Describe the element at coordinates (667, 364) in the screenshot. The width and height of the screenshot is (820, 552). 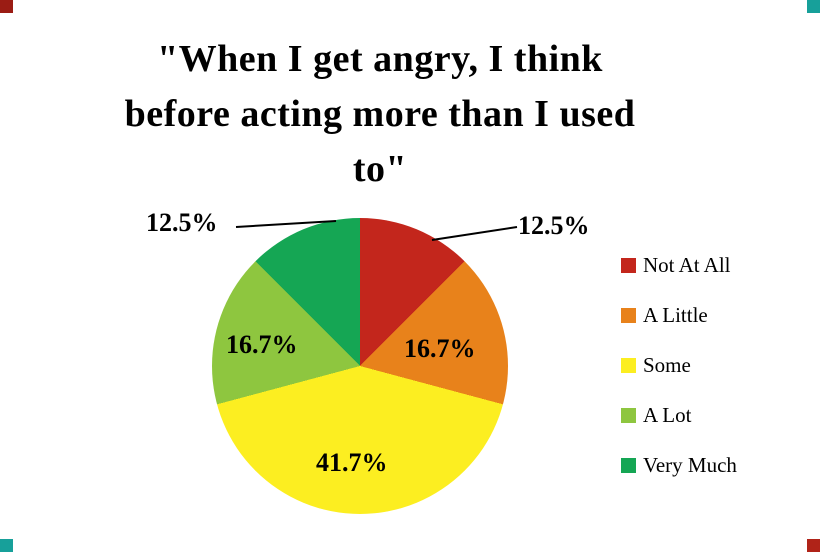
I see `legend-label-some: Some` at that location.